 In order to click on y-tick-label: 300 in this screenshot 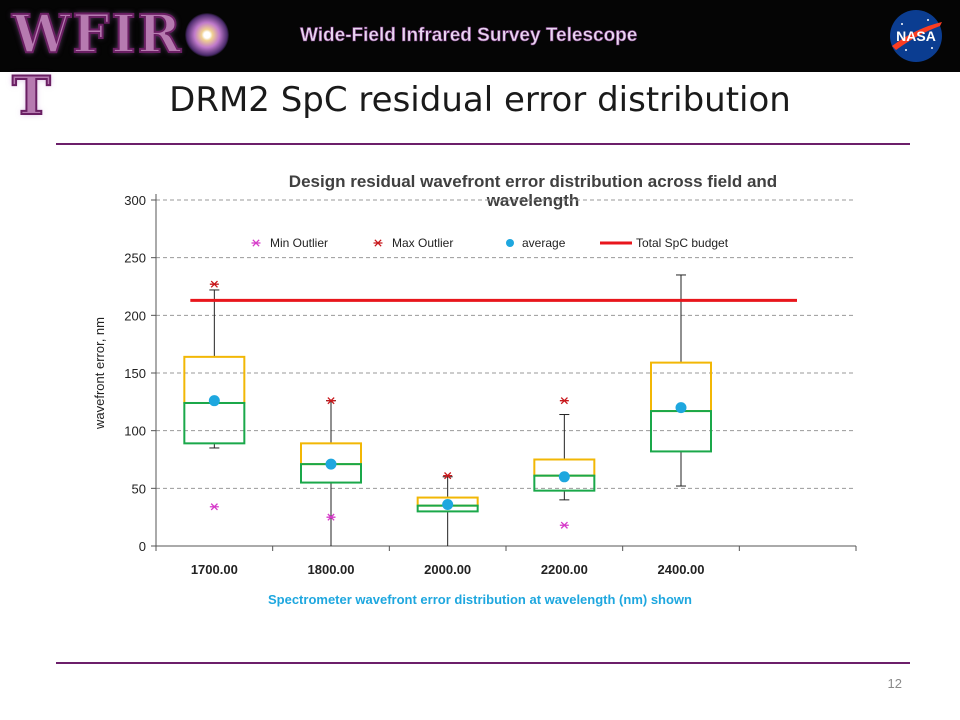, I will do `click(135, 200)`.